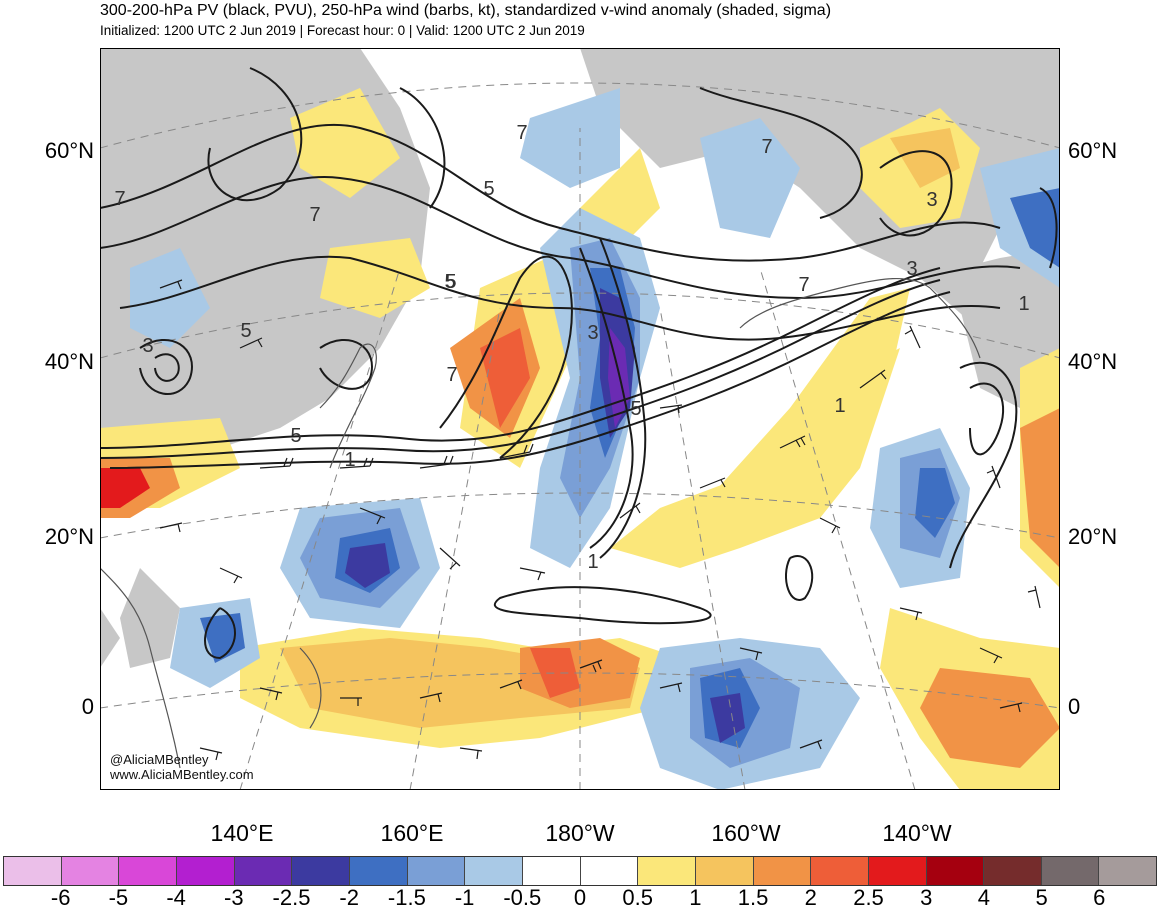 This screenshot has width=1160, height=913. I want to click on colorbar, so click(580, 871).